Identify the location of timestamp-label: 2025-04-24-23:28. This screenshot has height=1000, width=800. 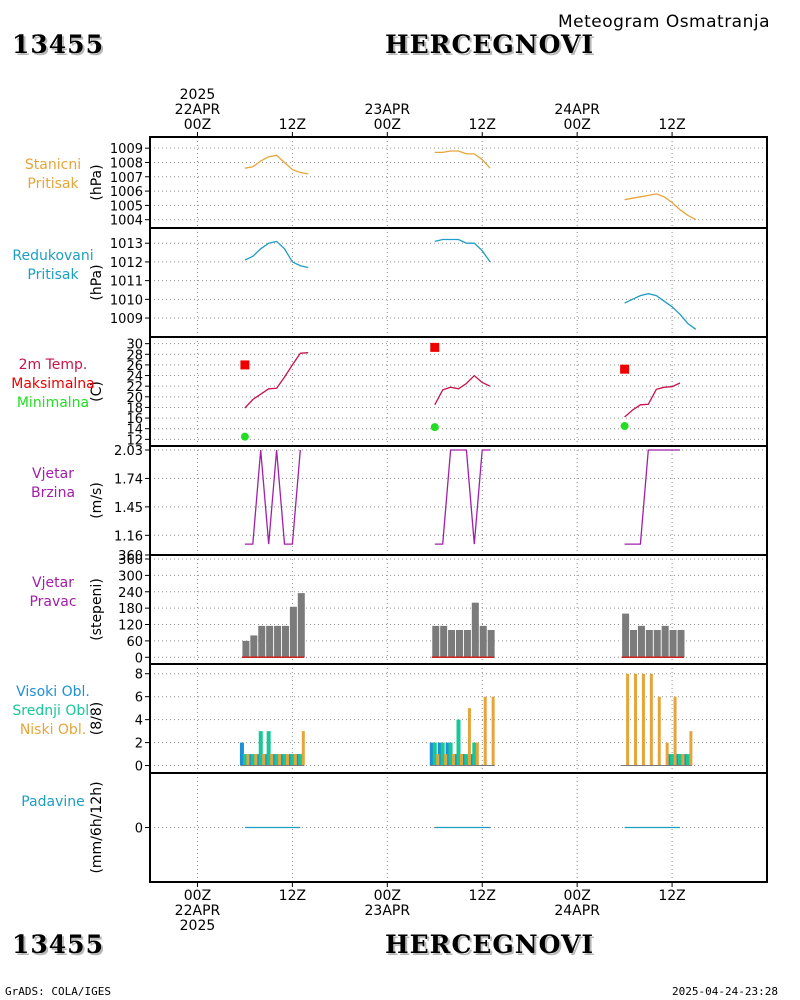
(725, 991).